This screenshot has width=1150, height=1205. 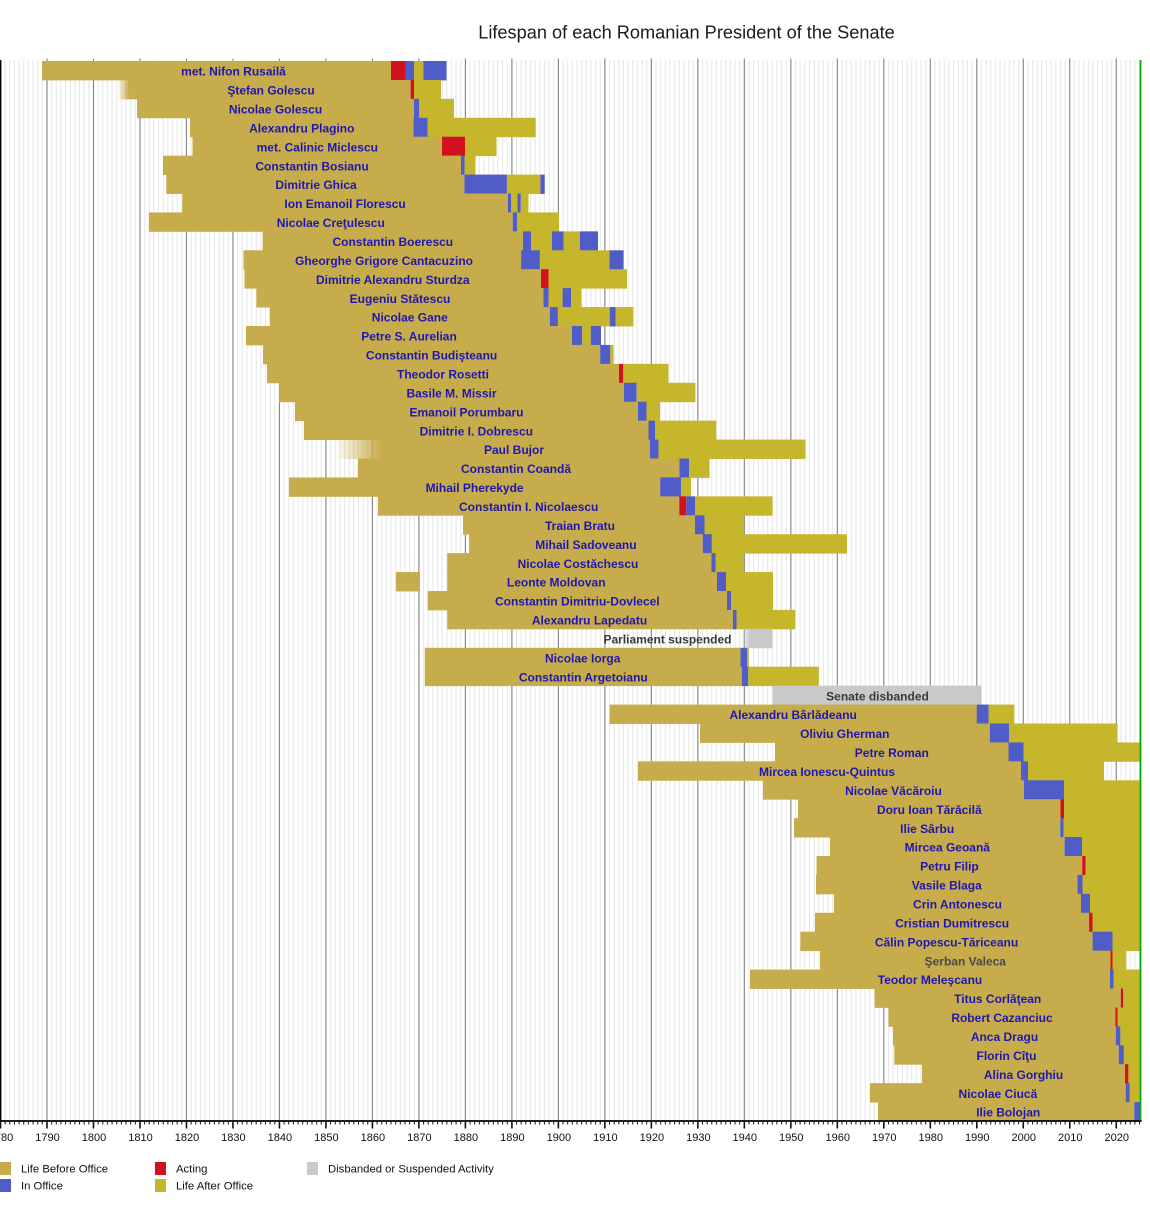 What do you see at coordinates (6, 1138) in the screenshot?
I see `svg-text: 1780` at bounding box center [6, 1138].